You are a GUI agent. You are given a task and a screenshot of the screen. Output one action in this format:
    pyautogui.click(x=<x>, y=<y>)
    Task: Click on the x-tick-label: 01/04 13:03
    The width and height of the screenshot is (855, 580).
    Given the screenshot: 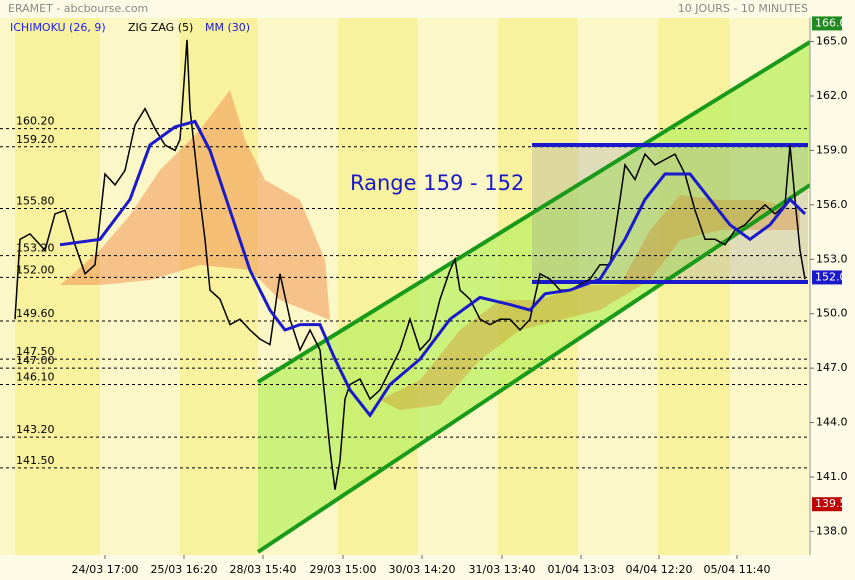 What is the action you would take?
    pyautogui.click(x=581, y=569)
    